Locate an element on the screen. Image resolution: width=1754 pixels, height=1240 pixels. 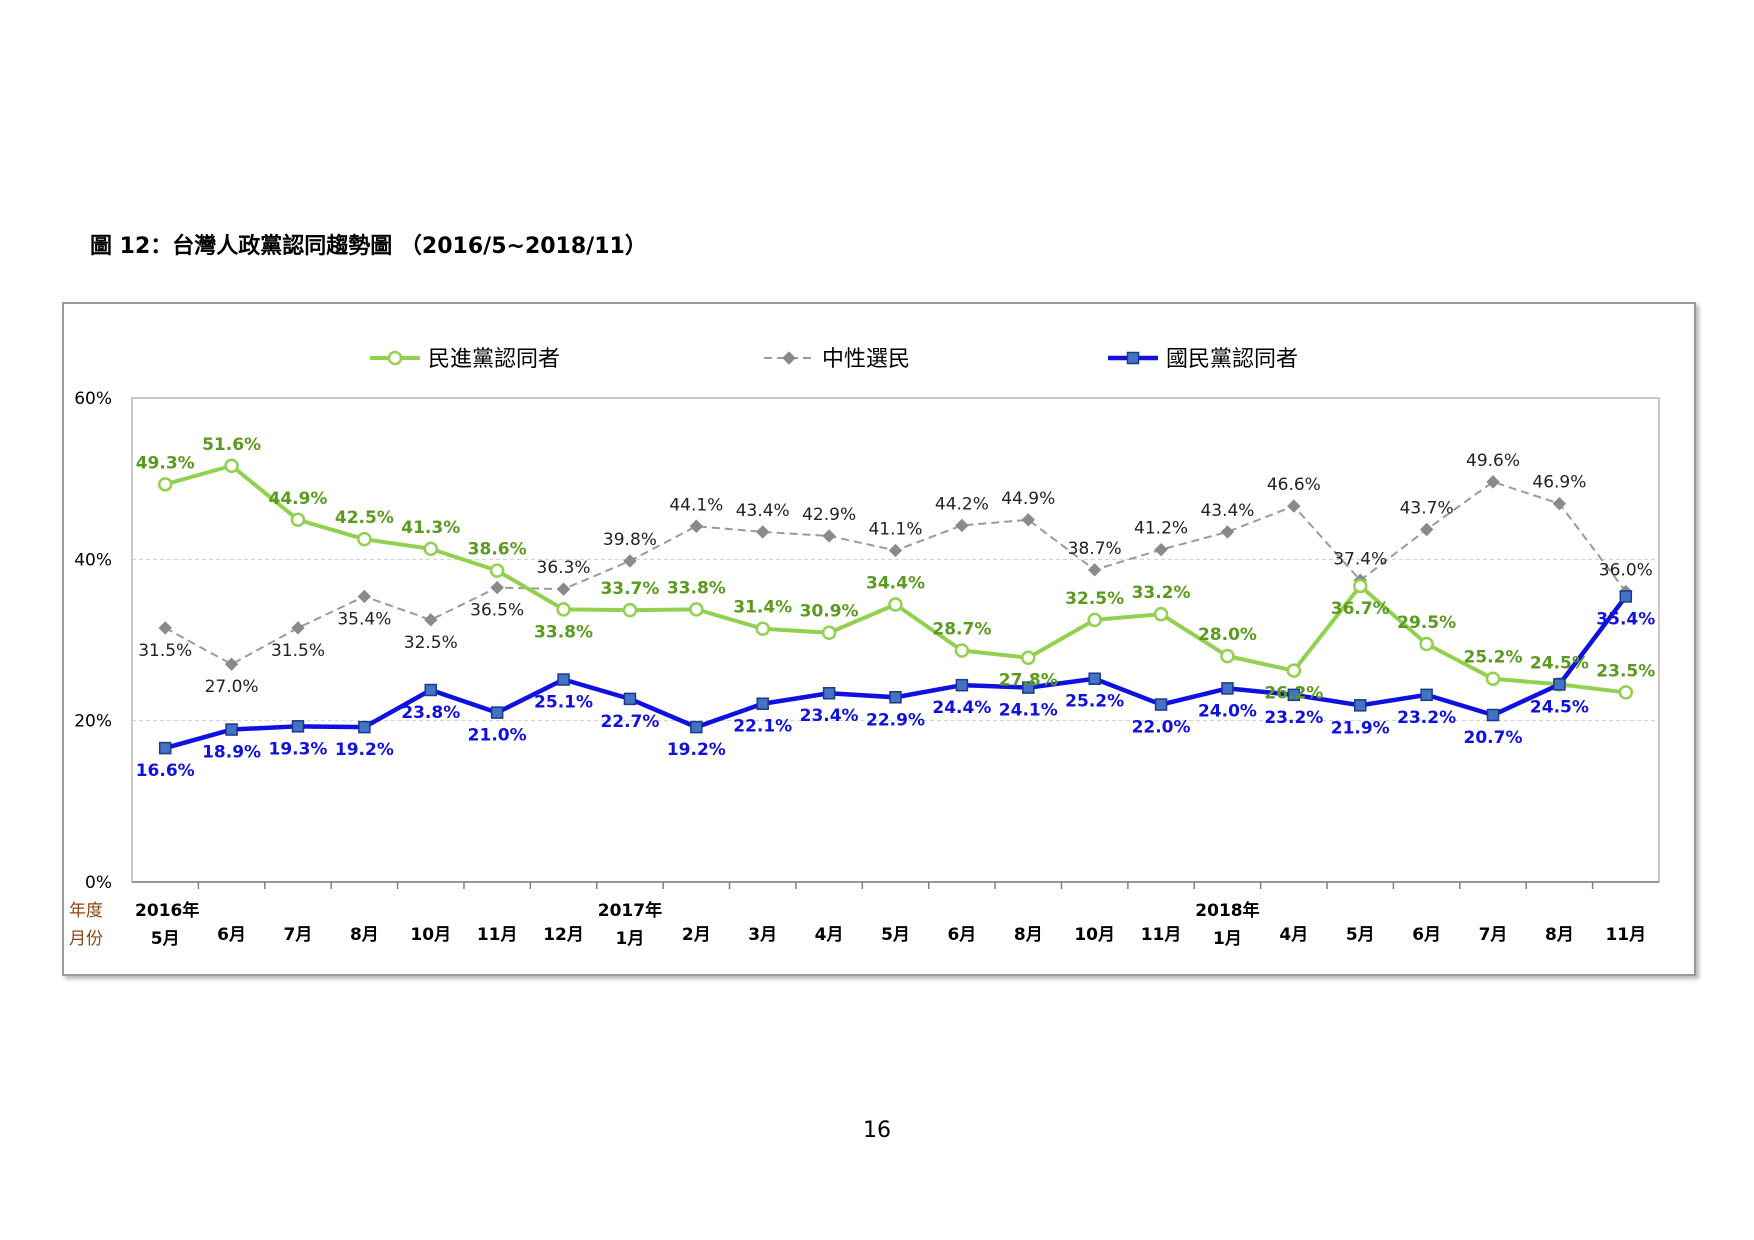
neutral-legend-label: 中性選民 is located at coordinates (866, 359).